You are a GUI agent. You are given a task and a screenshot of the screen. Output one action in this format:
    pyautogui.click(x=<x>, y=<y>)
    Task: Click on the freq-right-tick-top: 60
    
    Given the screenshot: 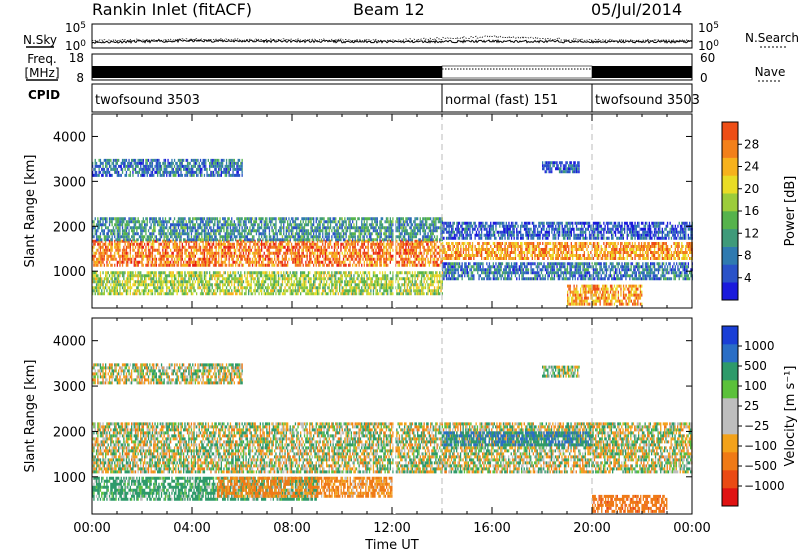 What is the action you would take?
    pyautogui.click(x=707, y=58)
    